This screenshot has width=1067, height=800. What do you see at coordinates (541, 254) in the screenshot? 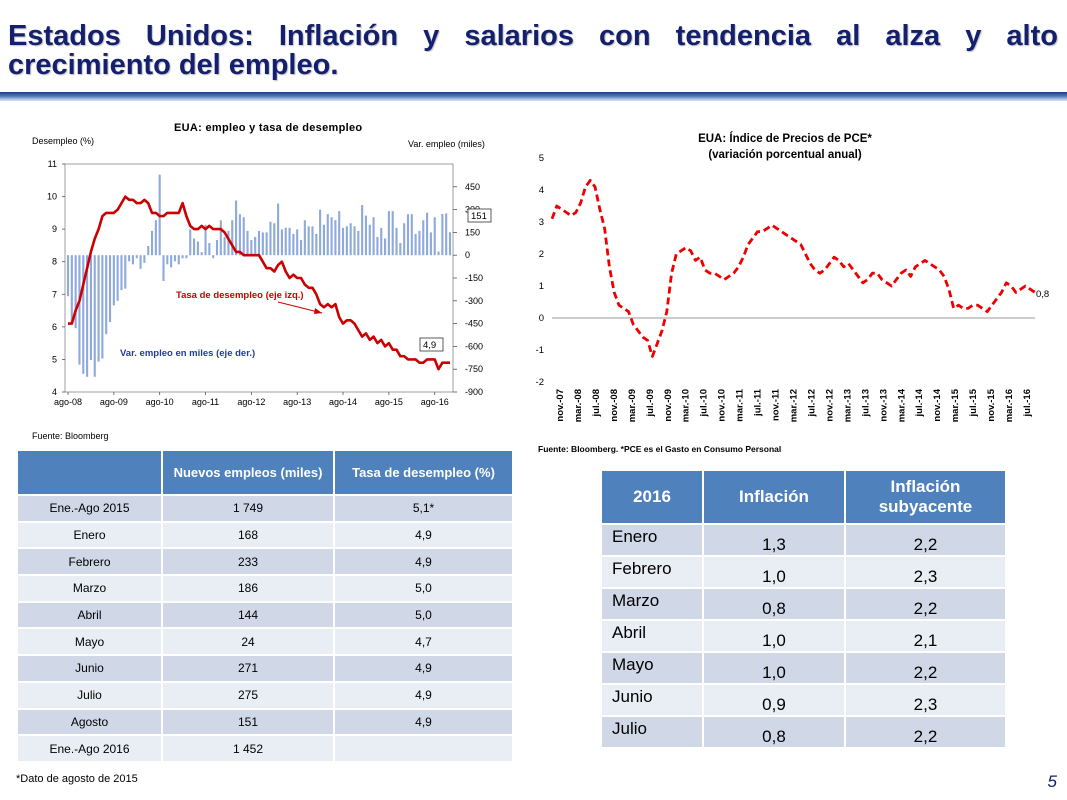
I see `pce-y-tick: 2` at bounding box center [541, 254].